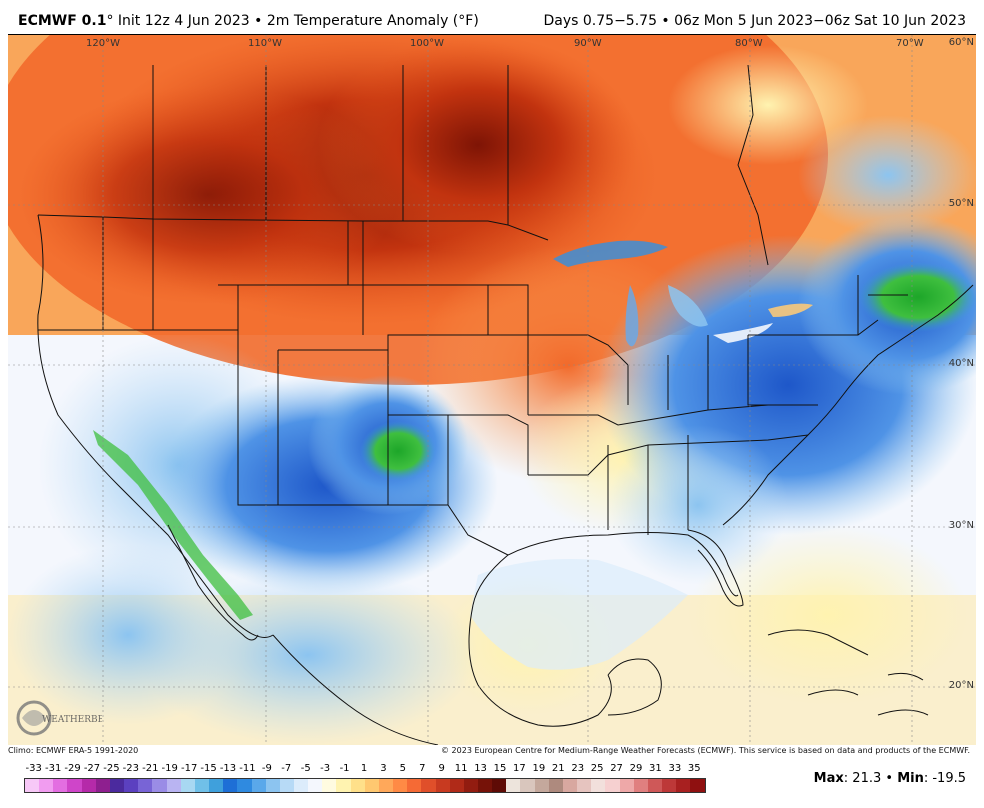  Describe the element at coordinates (53, 768) in the screenshot. I see `scale-tick-label: -31` at that location.